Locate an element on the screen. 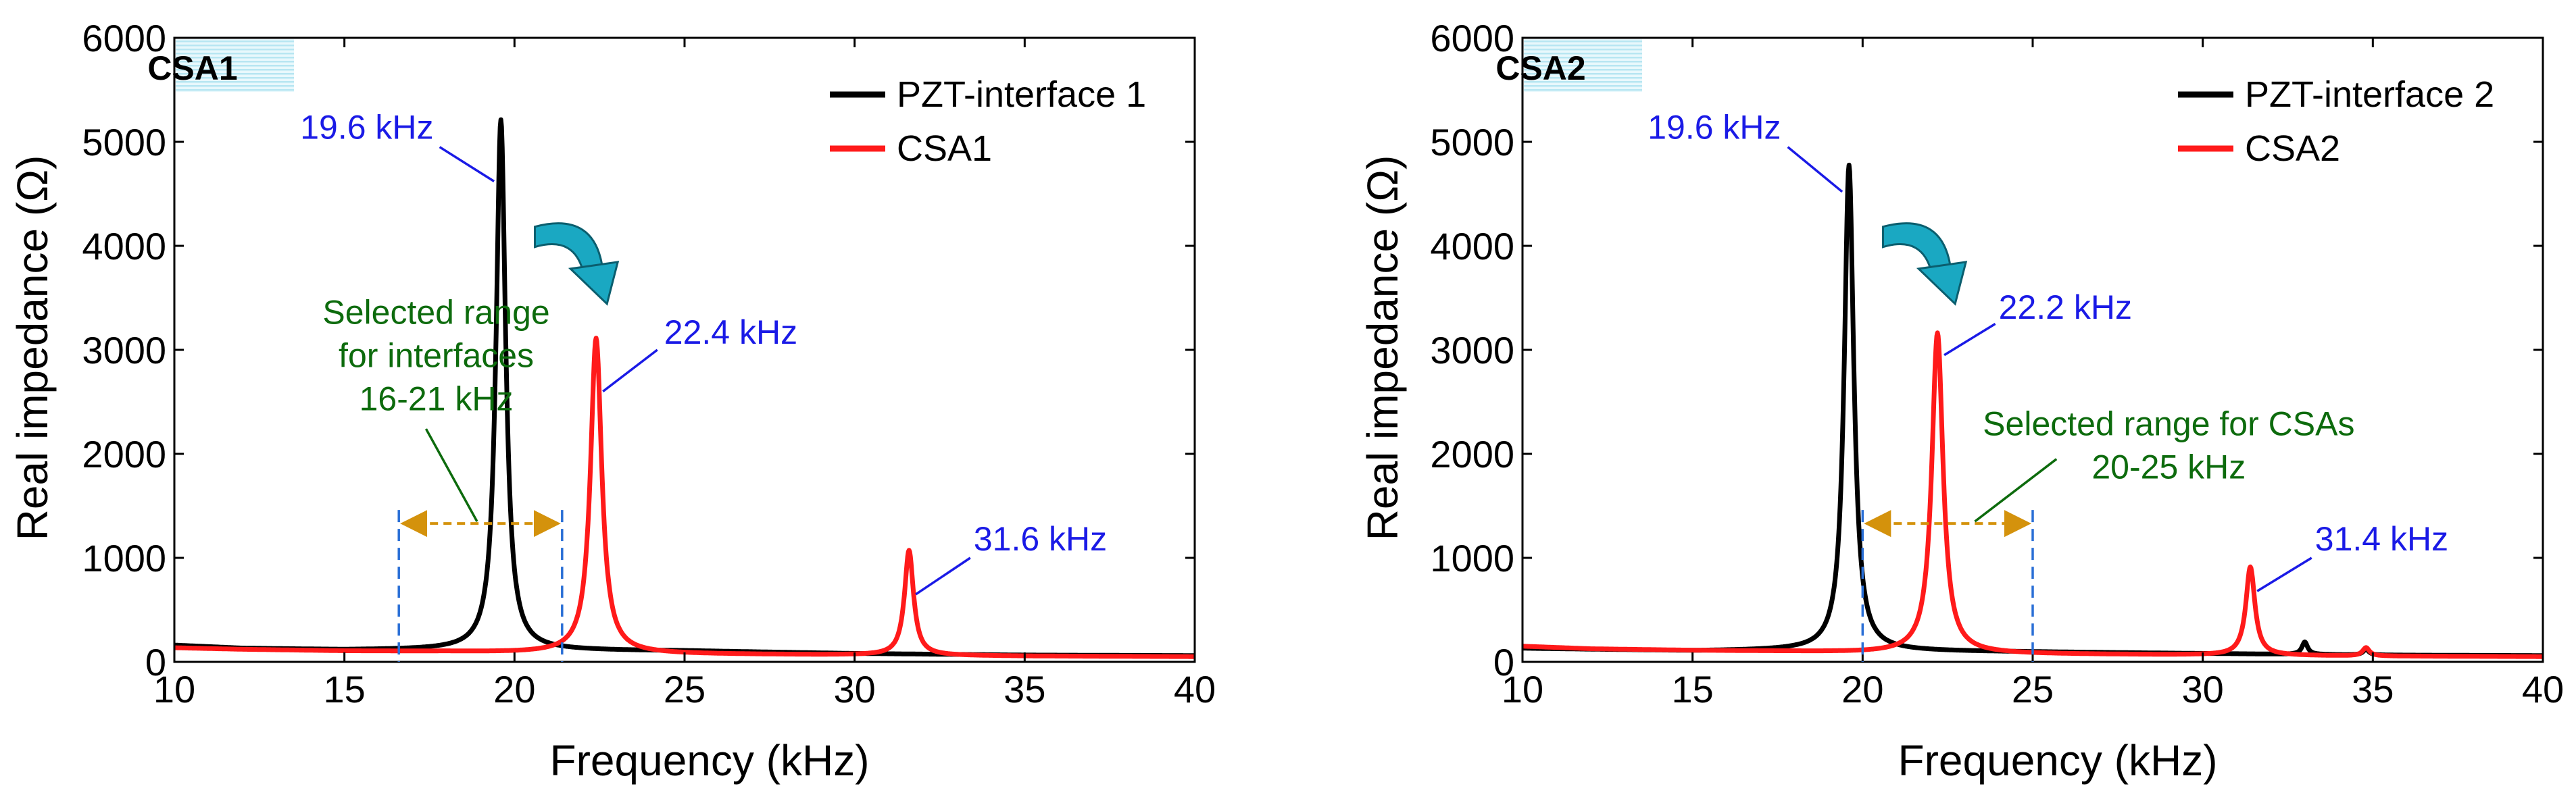  x-tick-label-15-csa2: 15 is located at coordinates (1693, 689).